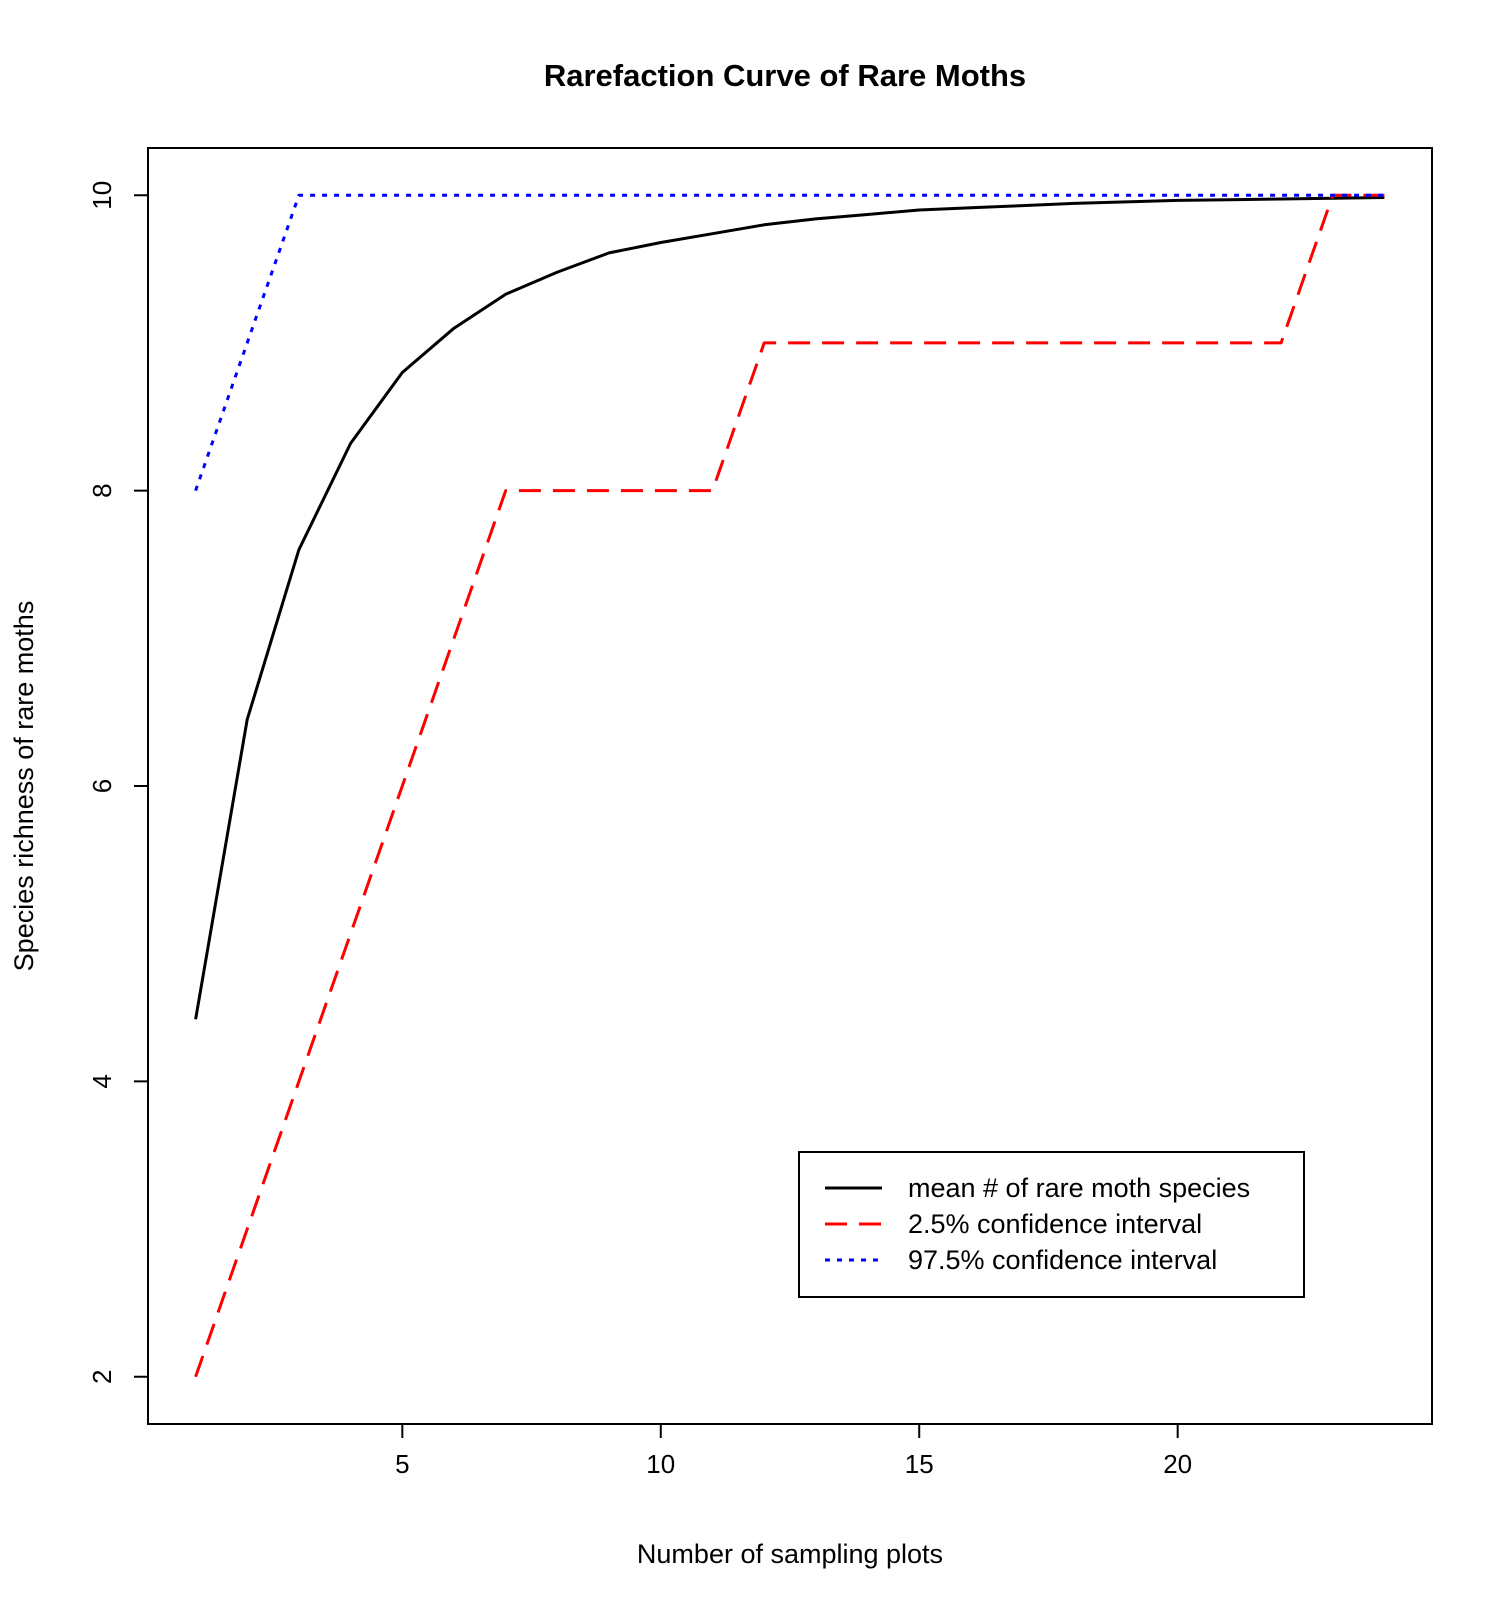  I want to click on legend-box, so click(1051, 1224).